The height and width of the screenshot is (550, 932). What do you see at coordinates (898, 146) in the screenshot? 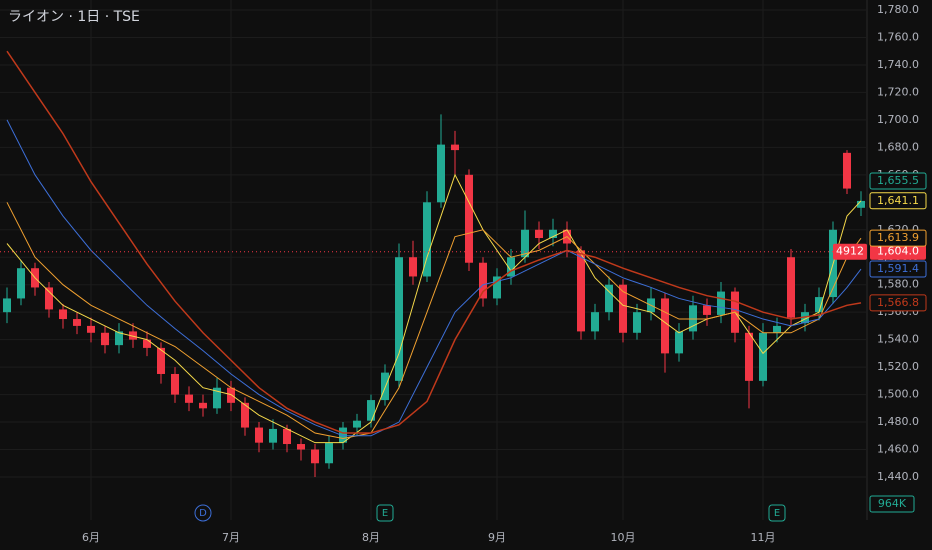
I see `y-tick-label: 1,680.0` at bounding box center [898, 146].